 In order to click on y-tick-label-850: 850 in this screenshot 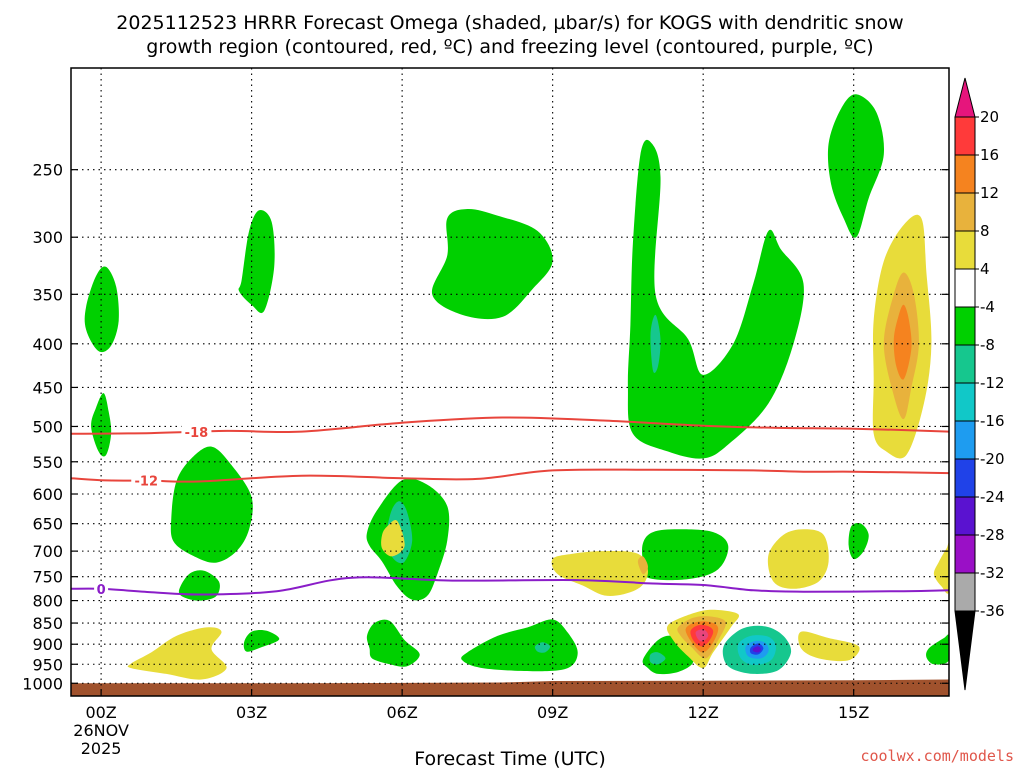, I will do `click(47, 623)`.